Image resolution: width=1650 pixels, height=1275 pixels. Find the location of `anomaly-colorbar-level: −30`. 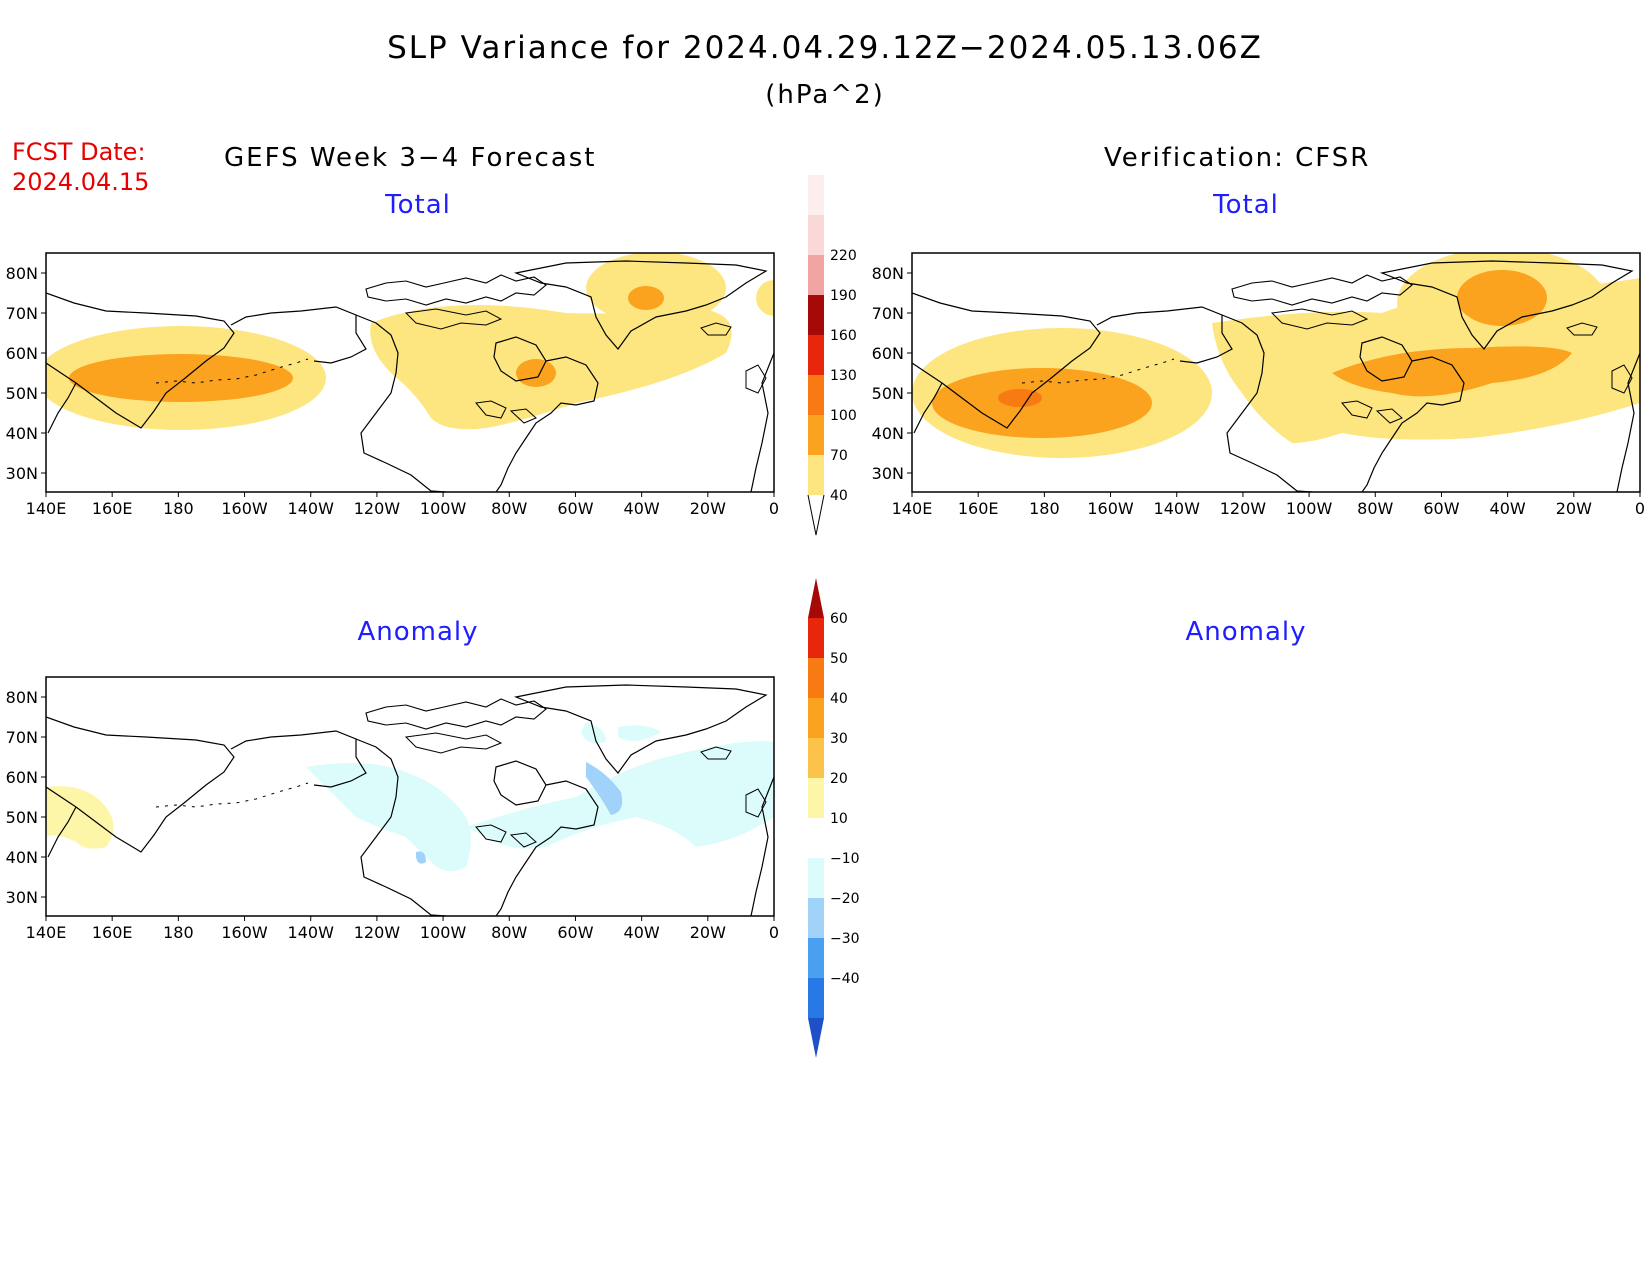

anomaly-colorbar-level: −30 is located at coordinates (845, 939).